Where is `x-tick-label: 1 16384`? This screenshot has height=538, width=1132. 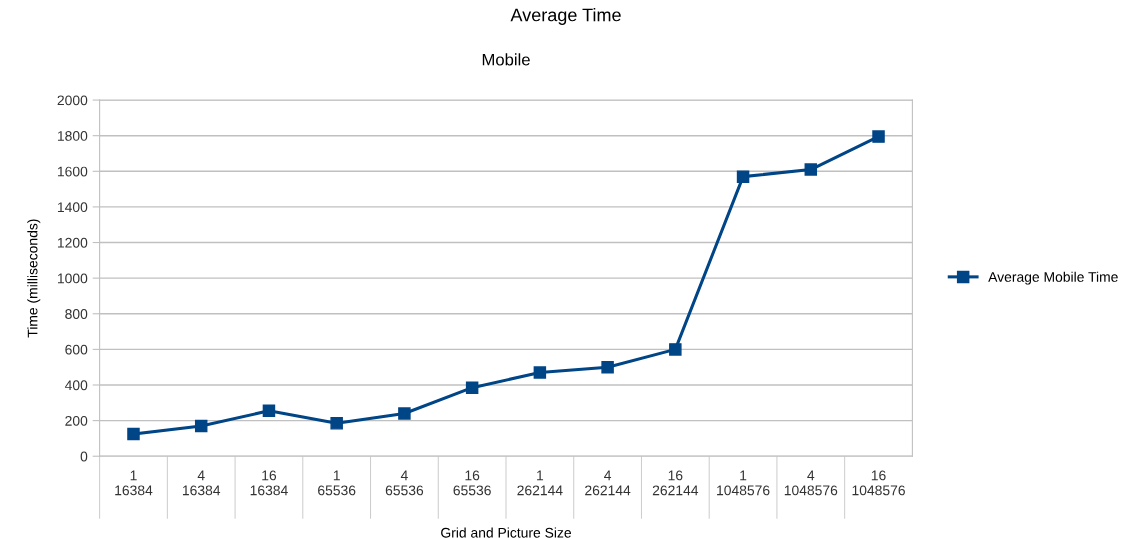
x-tick-label: 1 16384 is located at coordinates (134, 483).